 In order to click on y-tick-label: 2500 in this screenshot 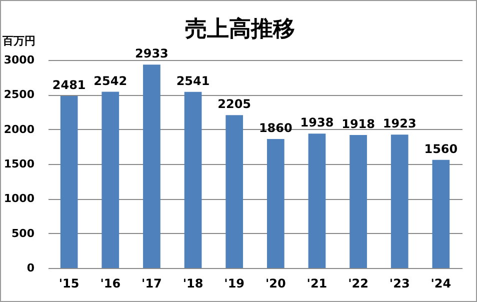, I will do `click(19, 95)`.